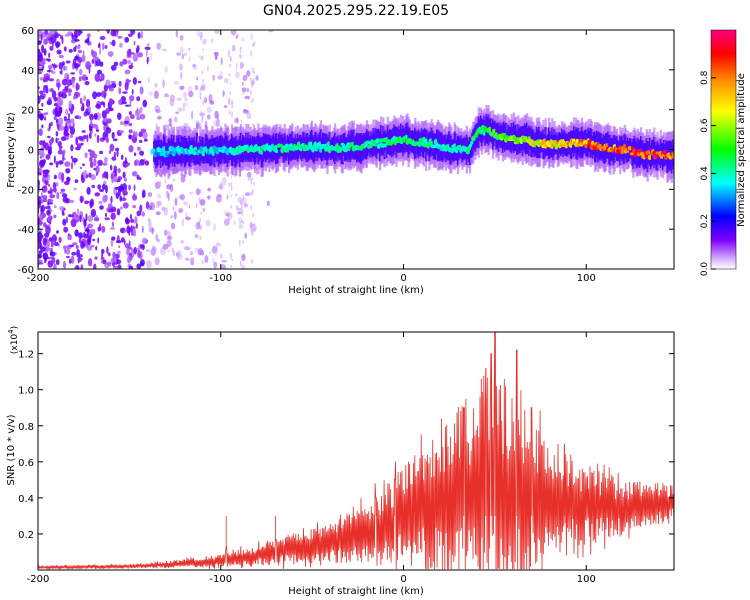 This screenshot has height=600, width=750. What do you see at coordinates (26, 463) in the screenshot?
I see `snr-y-tick-label: 0.6` at bounding box center [26, 463].